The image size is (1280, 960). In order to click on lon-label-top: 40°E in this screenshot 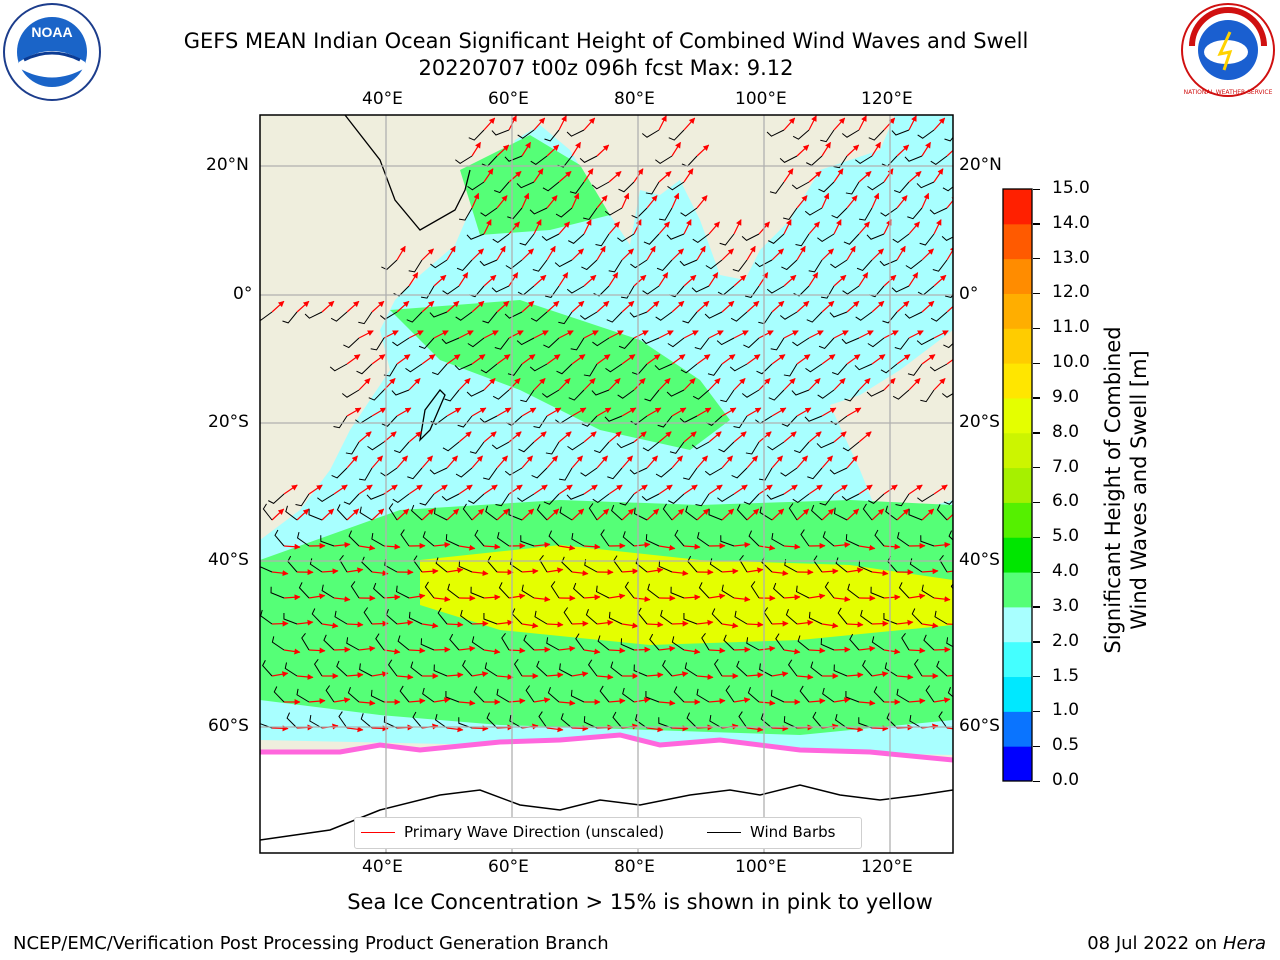, I will do `click(382, 99)`.